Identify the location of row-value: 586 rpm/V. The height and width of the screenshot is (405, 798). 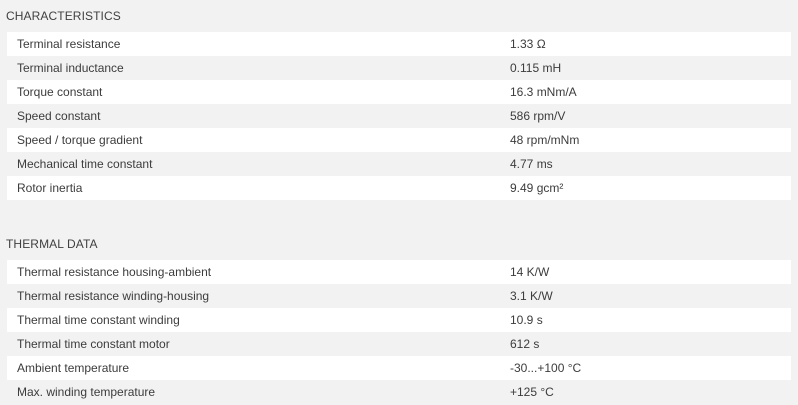
(538, 116).